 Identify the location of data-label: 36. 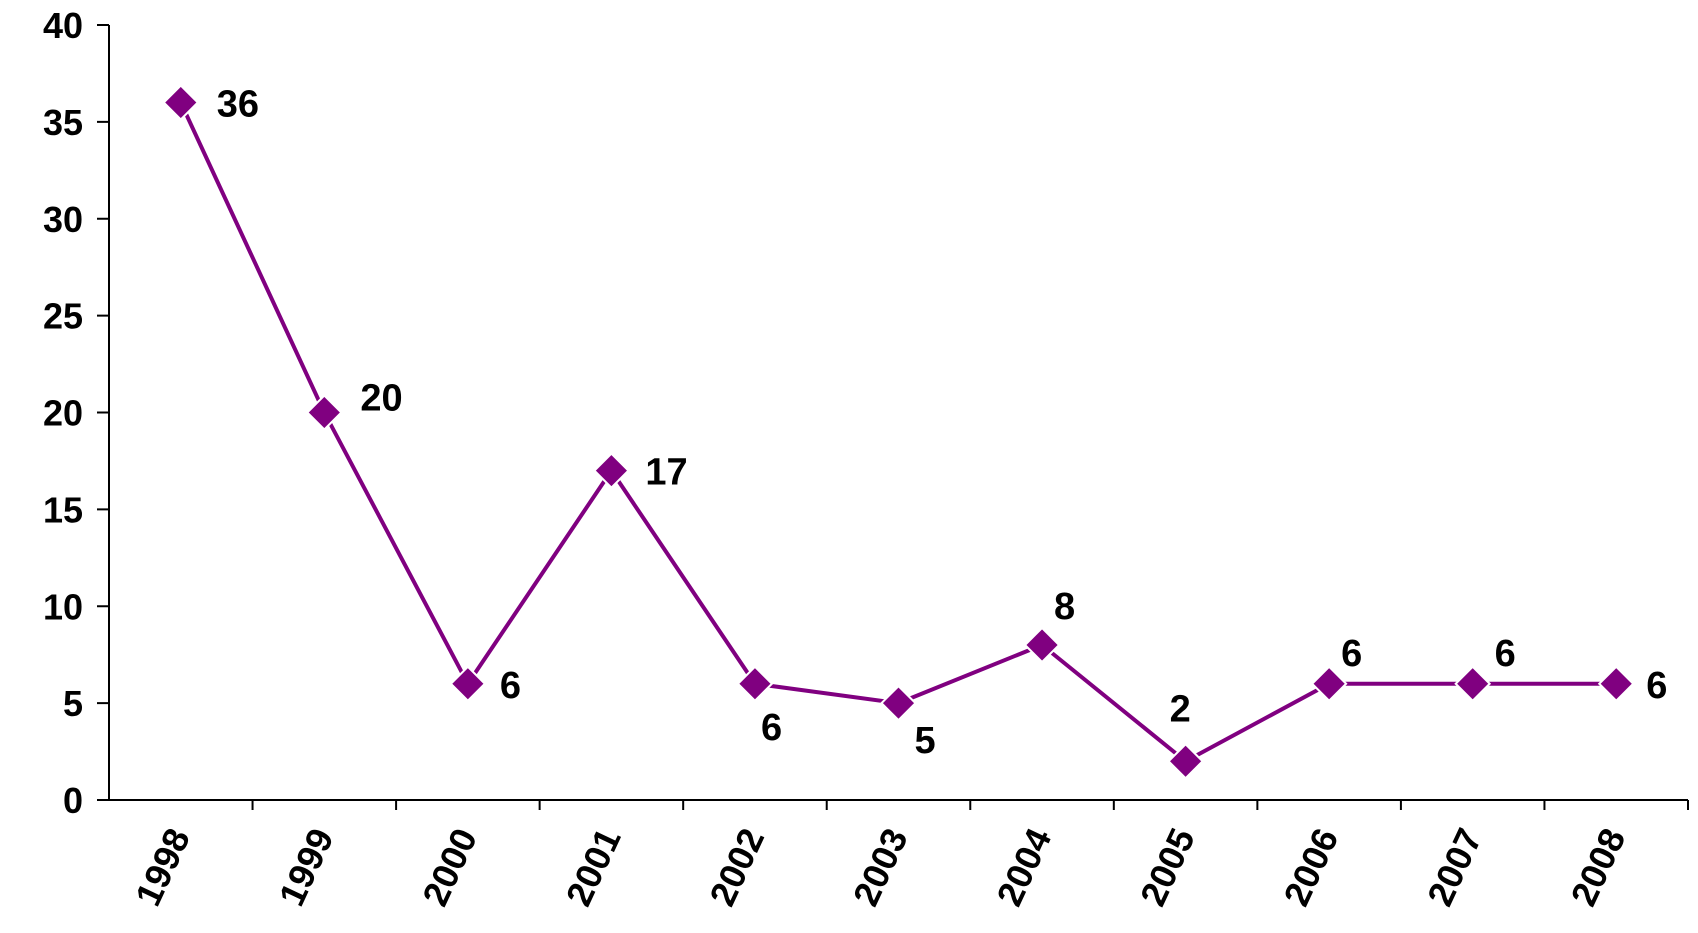
(238, 105).